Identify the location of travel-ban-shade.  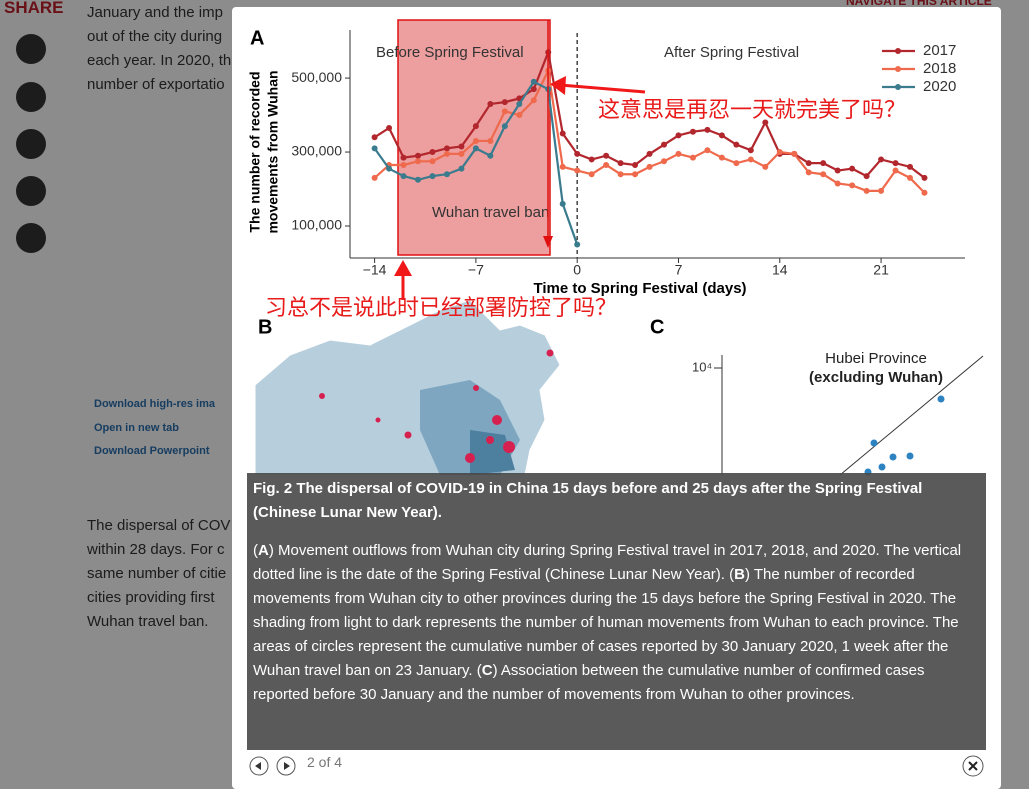
(474, 137).